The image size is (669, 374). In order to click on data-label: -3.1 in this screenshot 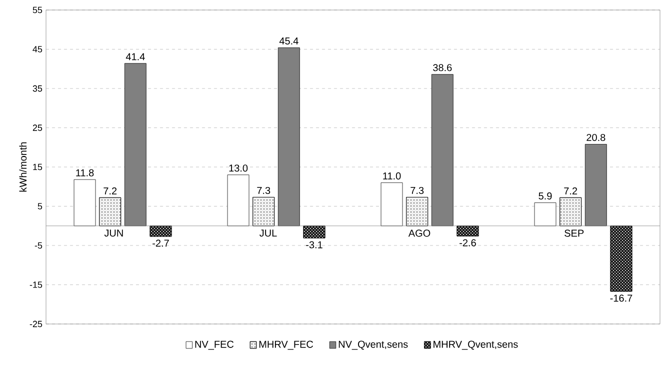, I will do `click(314, 244)`.